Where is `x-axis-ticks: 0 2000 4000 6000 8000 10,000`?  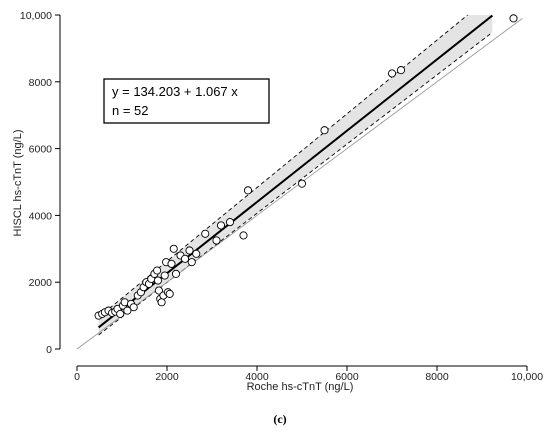 x-axis-ticks: 0 2000 4000 6000 8000 10,000 is located at coordinates (308, 374).